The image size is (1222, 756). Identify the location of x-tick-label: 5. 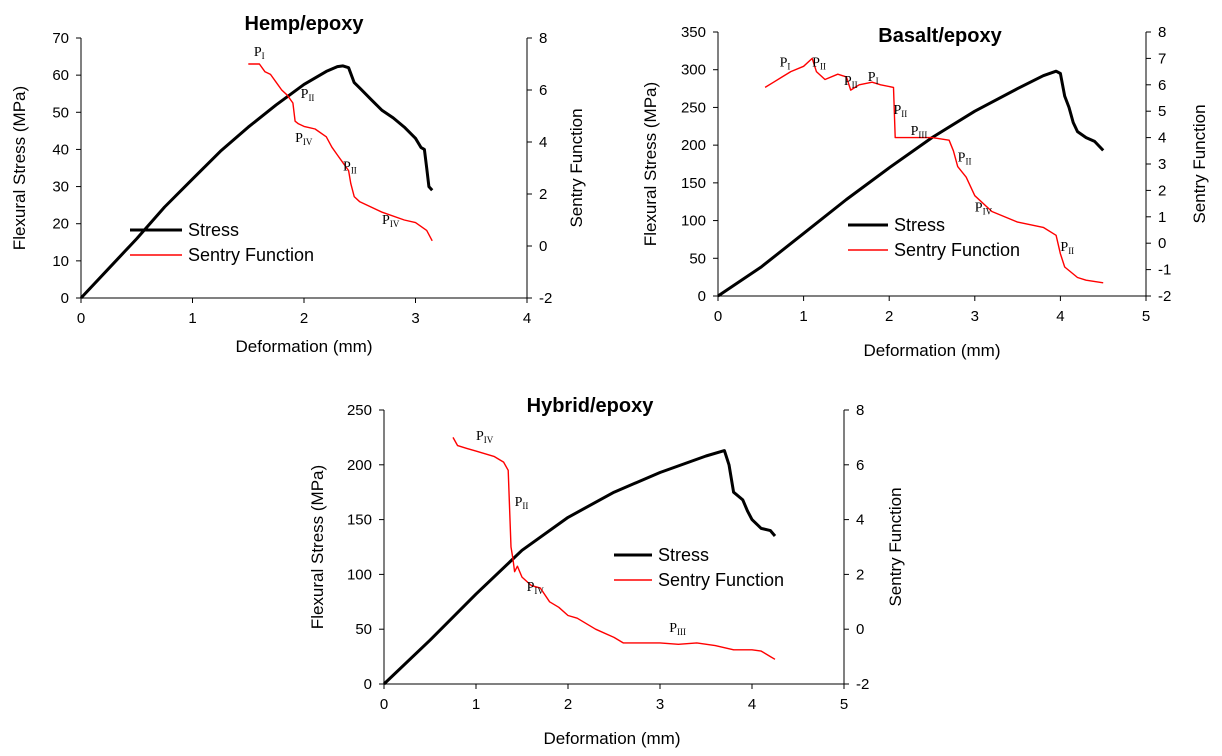
(844, 704).